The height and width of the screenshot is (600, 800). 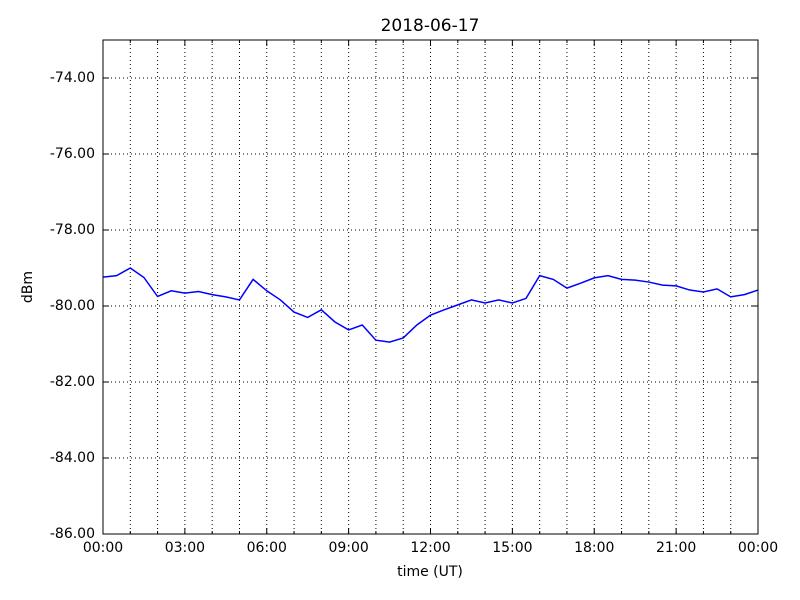 I want to click on x-axis-label: time (UT), so click(x=430, y=572).